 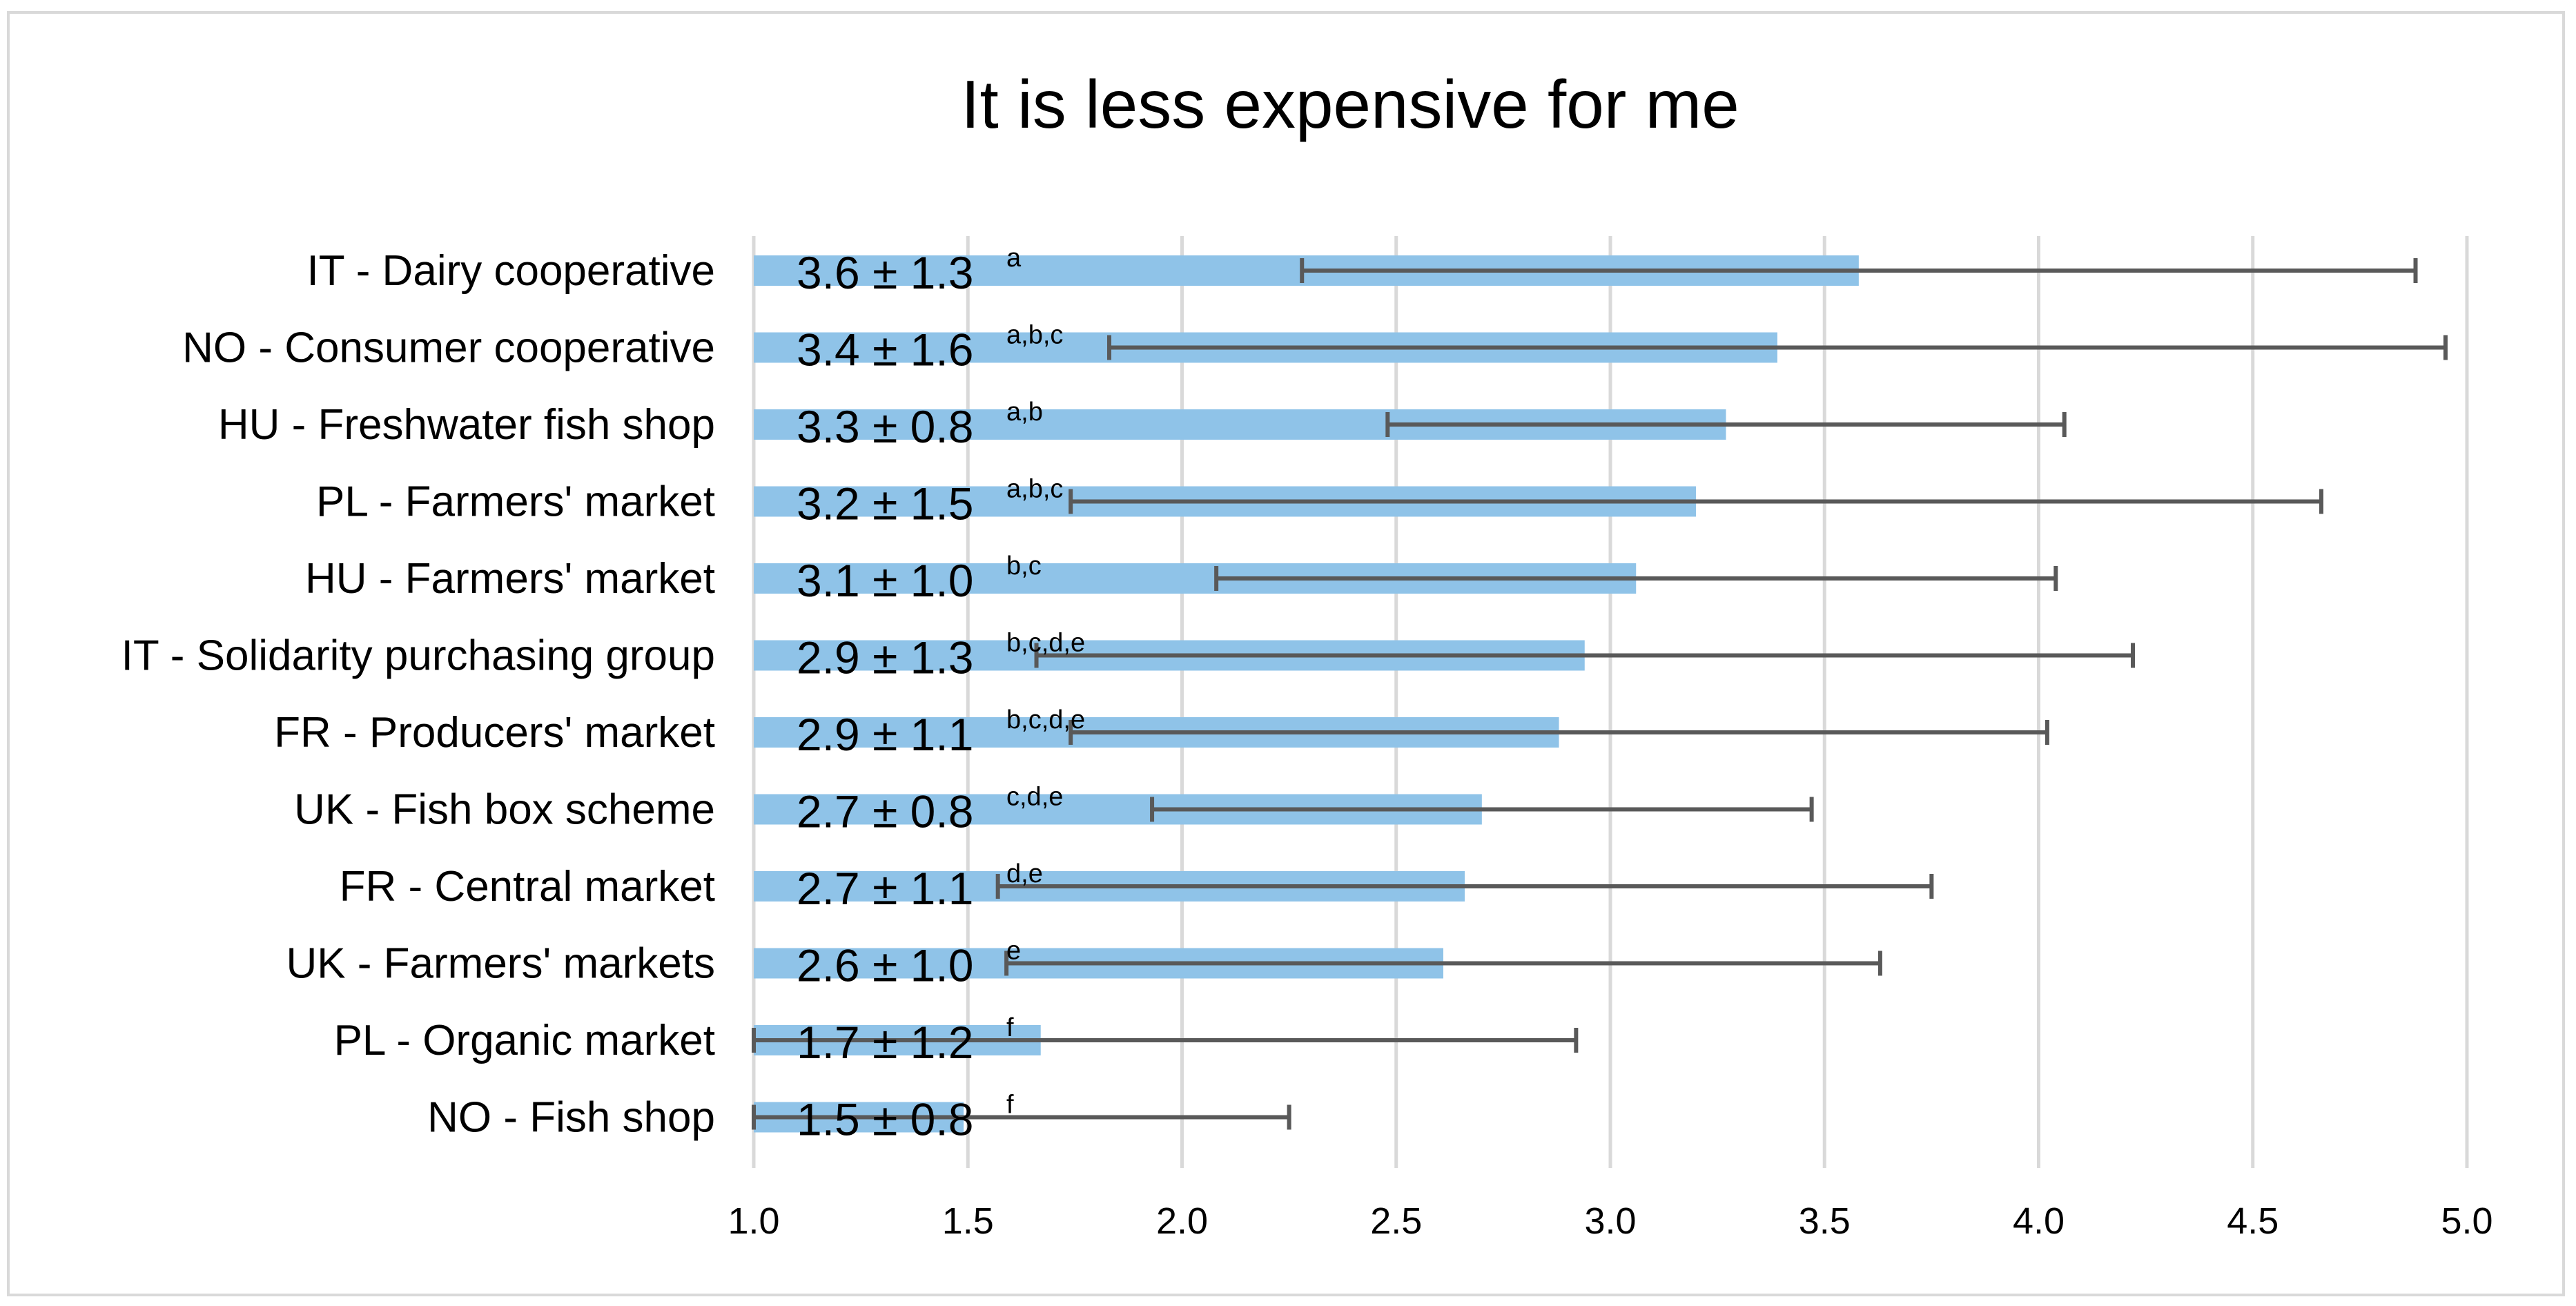 I want to click on significance-letter: a,b, so click(x=1024, y=412).